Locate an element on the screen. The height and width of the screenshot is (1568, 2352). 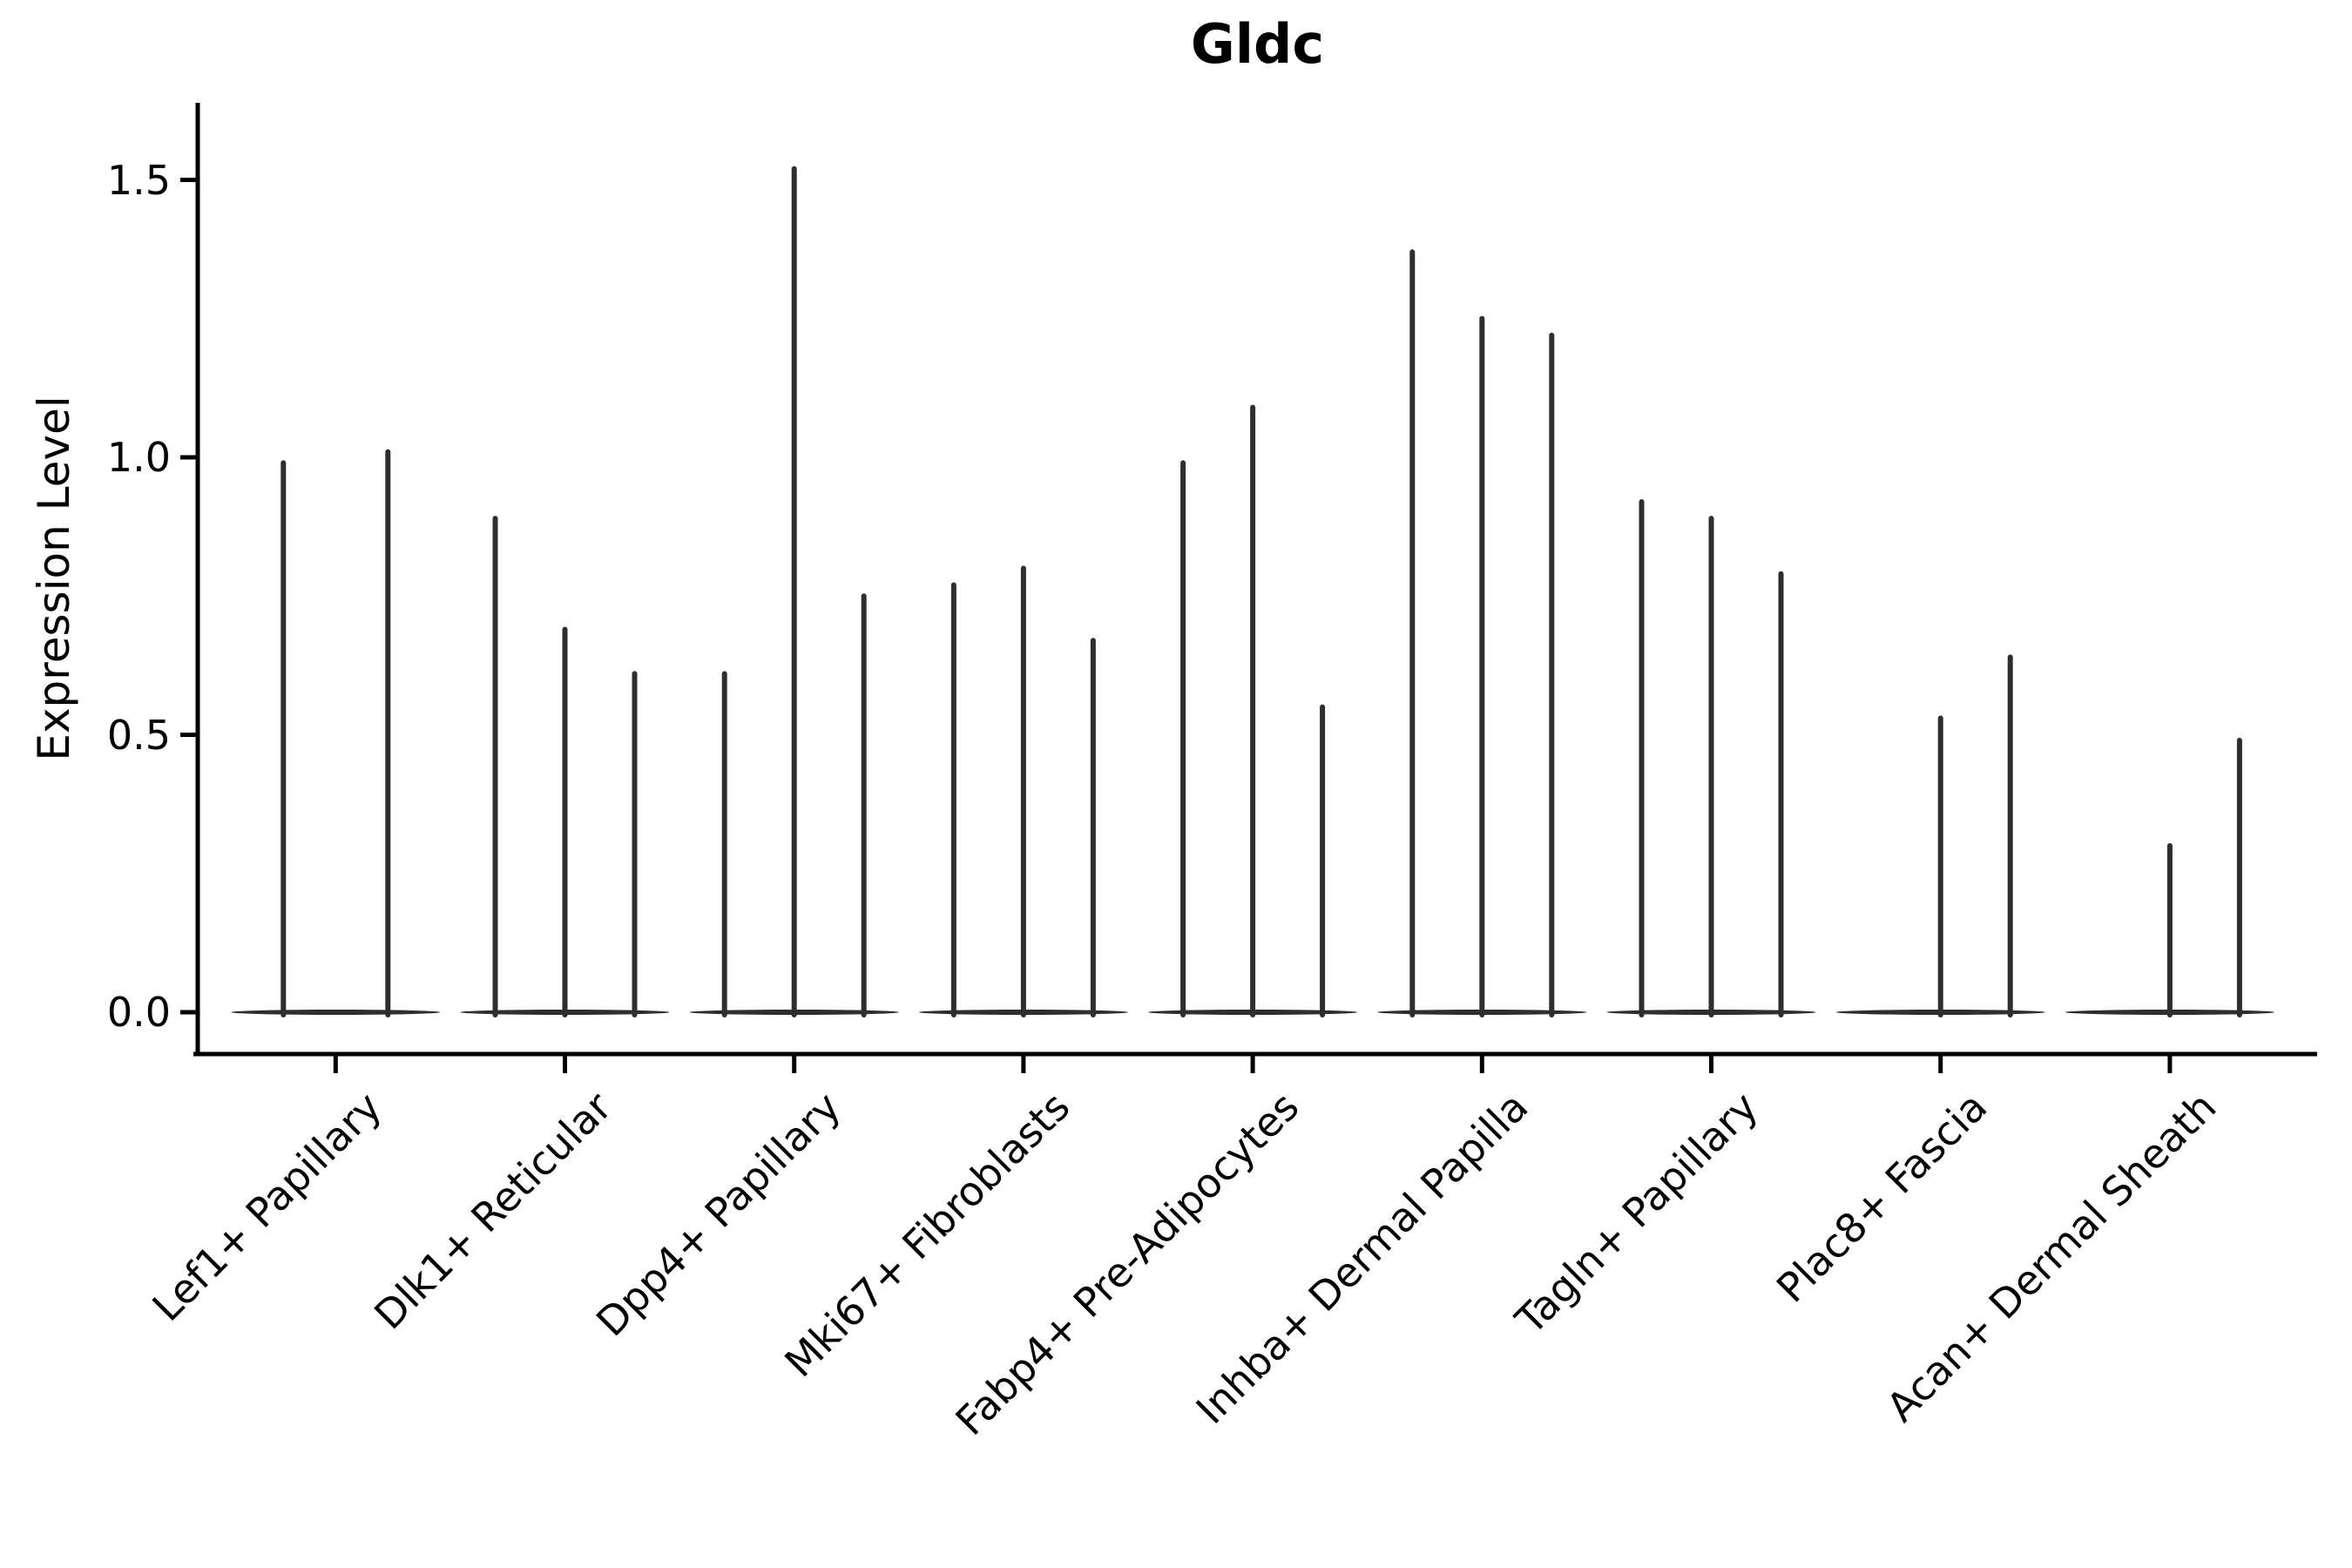
violin-base is located at coordinates (336, 1013).